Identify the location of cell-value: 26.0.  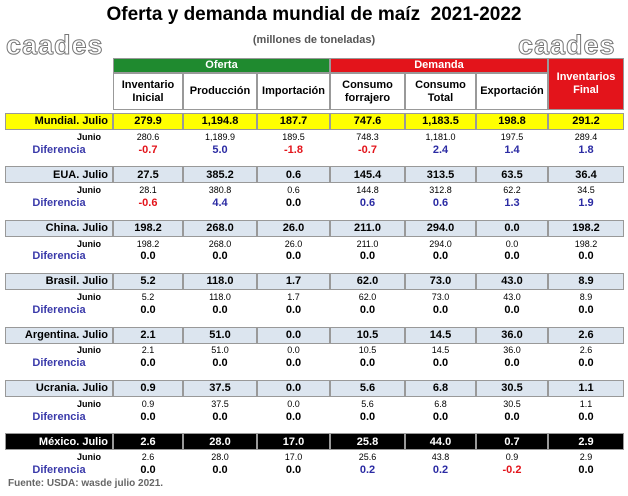
(293, 228).